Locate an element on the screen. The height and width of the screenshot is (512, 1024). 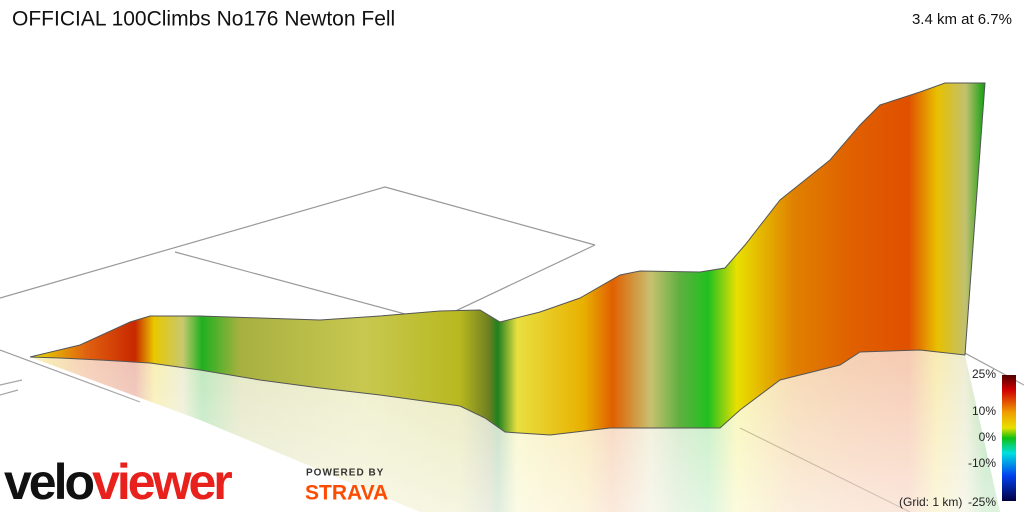
scale-label: -25% is located at coordinates (982, 502).